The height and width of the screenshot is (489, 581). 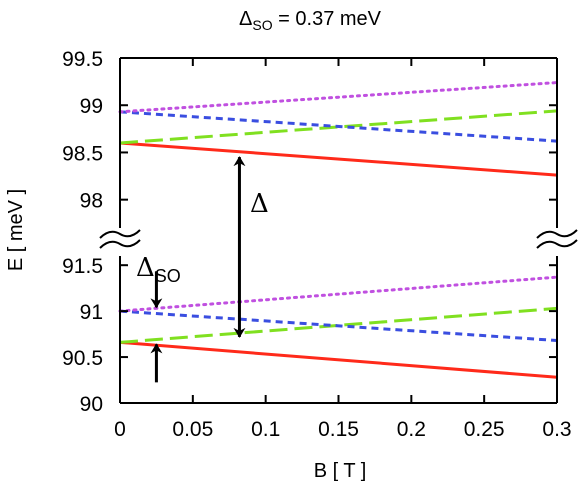 I want to click on x-tick-label: 0, so click(x=120, y=429).